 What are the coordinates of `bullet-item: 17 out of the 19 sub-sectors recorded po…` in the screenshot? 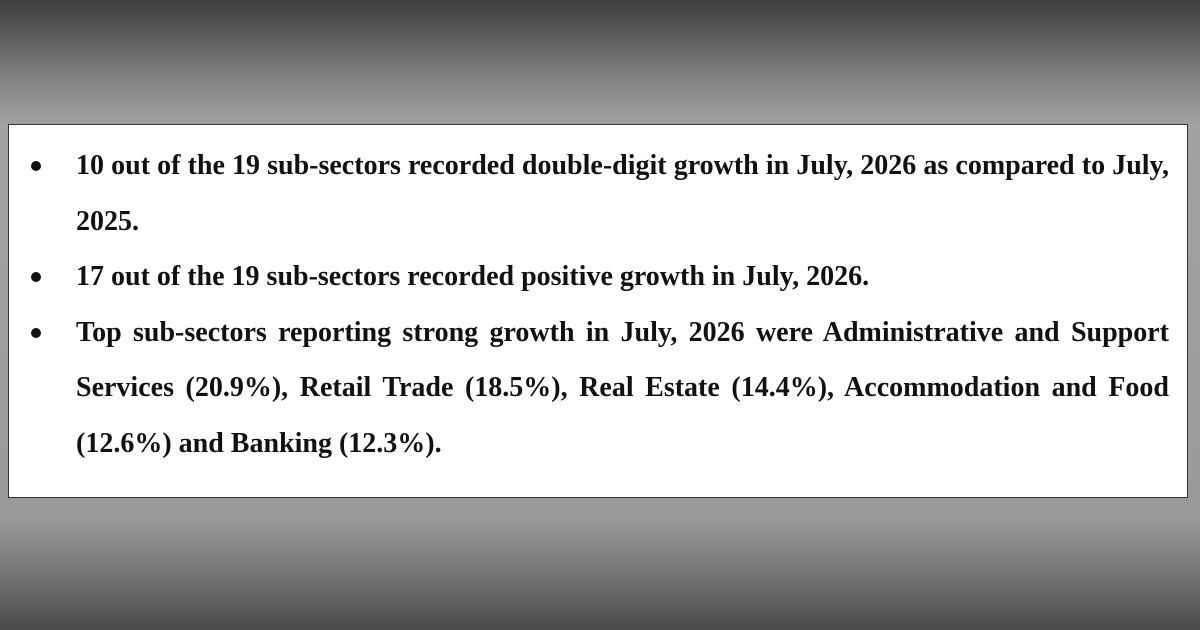 It's located at (598, 277).